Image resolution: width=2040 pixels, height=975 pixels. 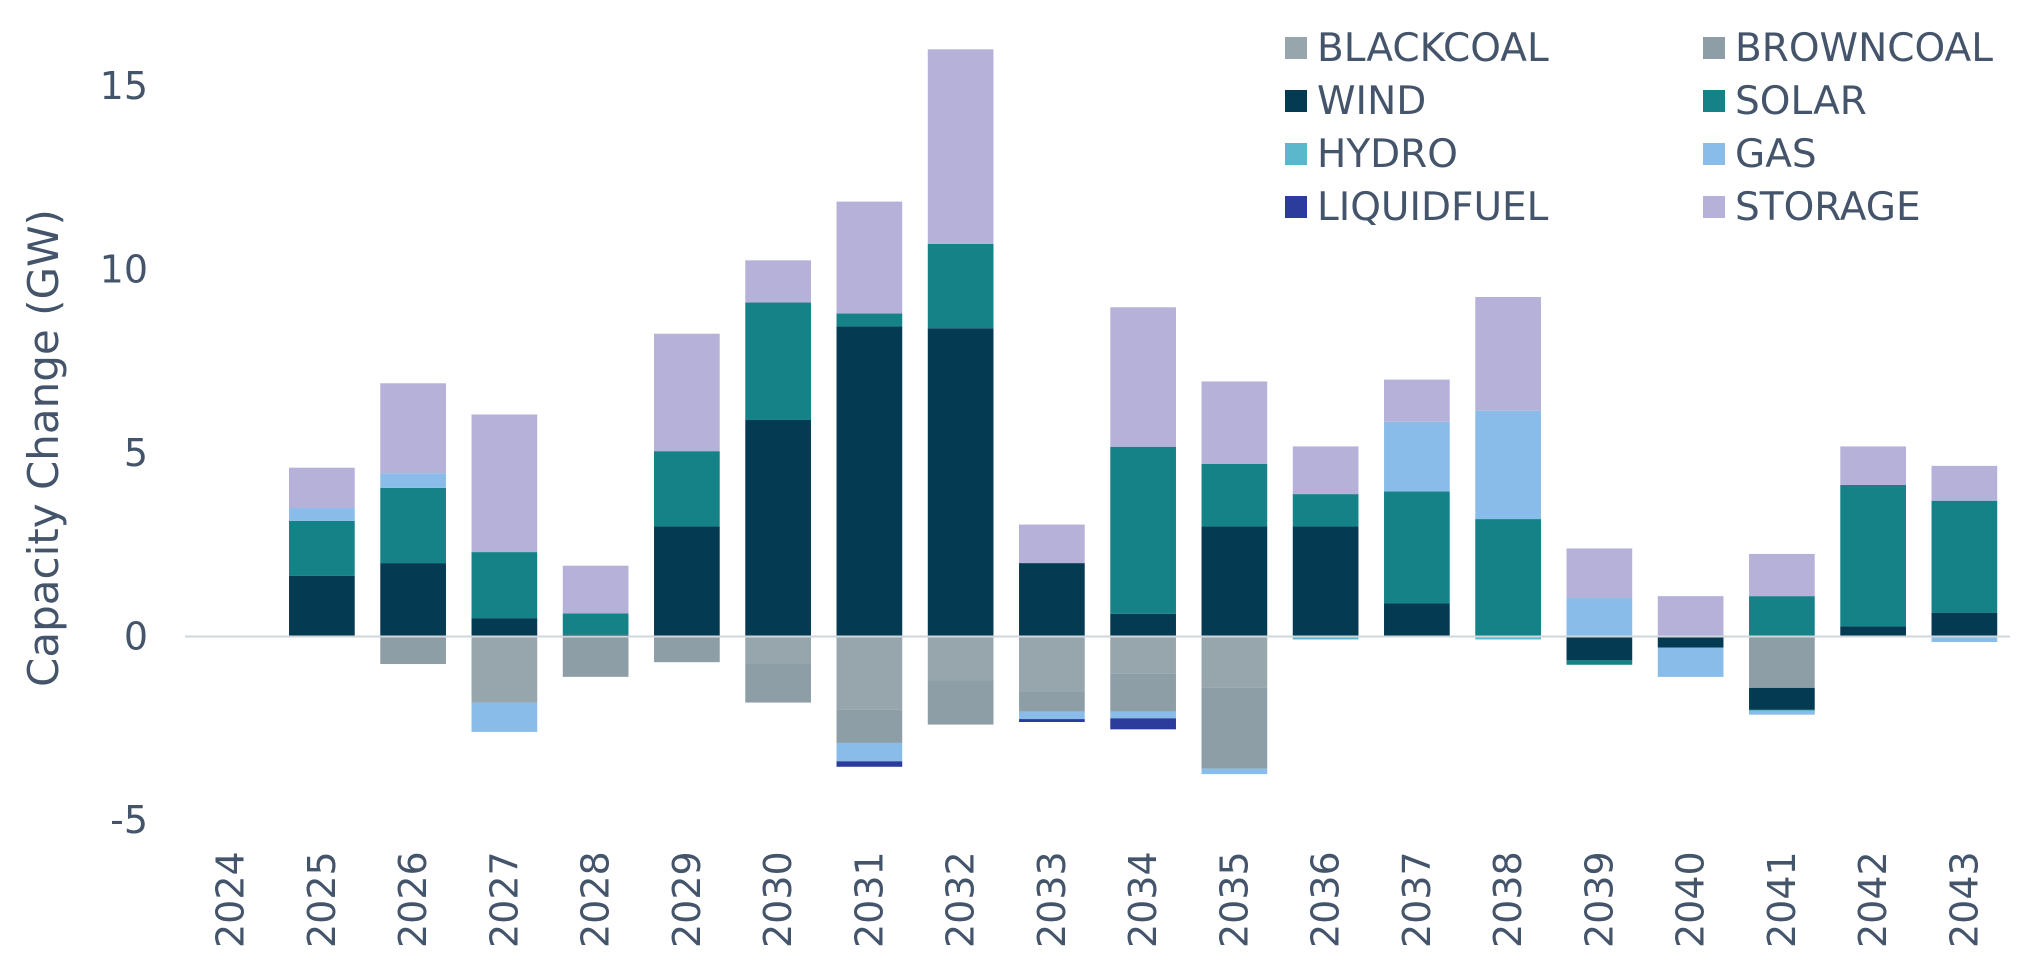 What do you see at coordinates (1508, 899) in the screenshot?
I see `x-tick-label: 2038` at bounding box center [1508, 899].